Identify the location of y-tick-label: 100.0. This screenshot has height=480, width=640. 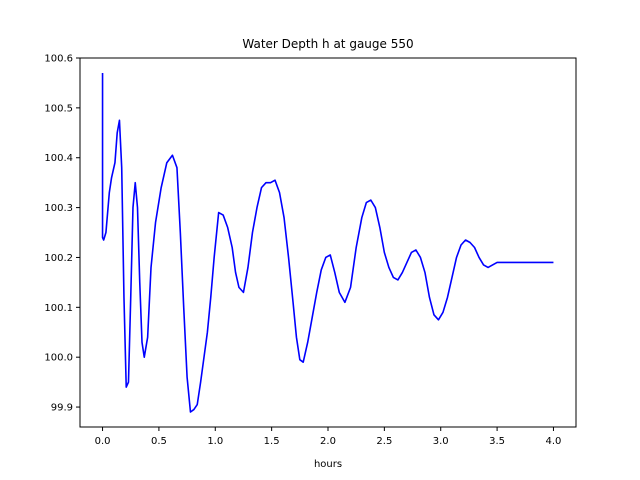
(58, 358).